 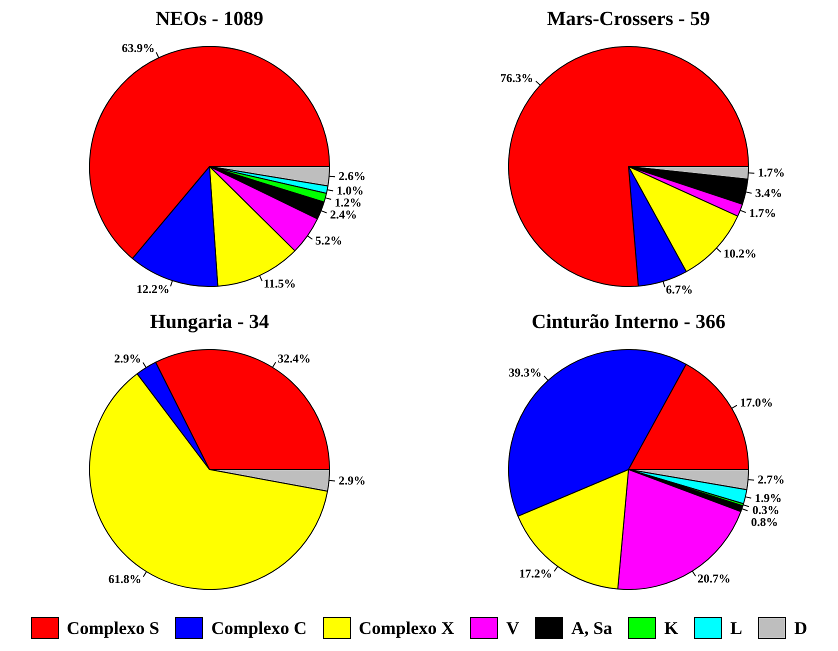 I want to click on legend-label: L, so click(x=736, y=628).